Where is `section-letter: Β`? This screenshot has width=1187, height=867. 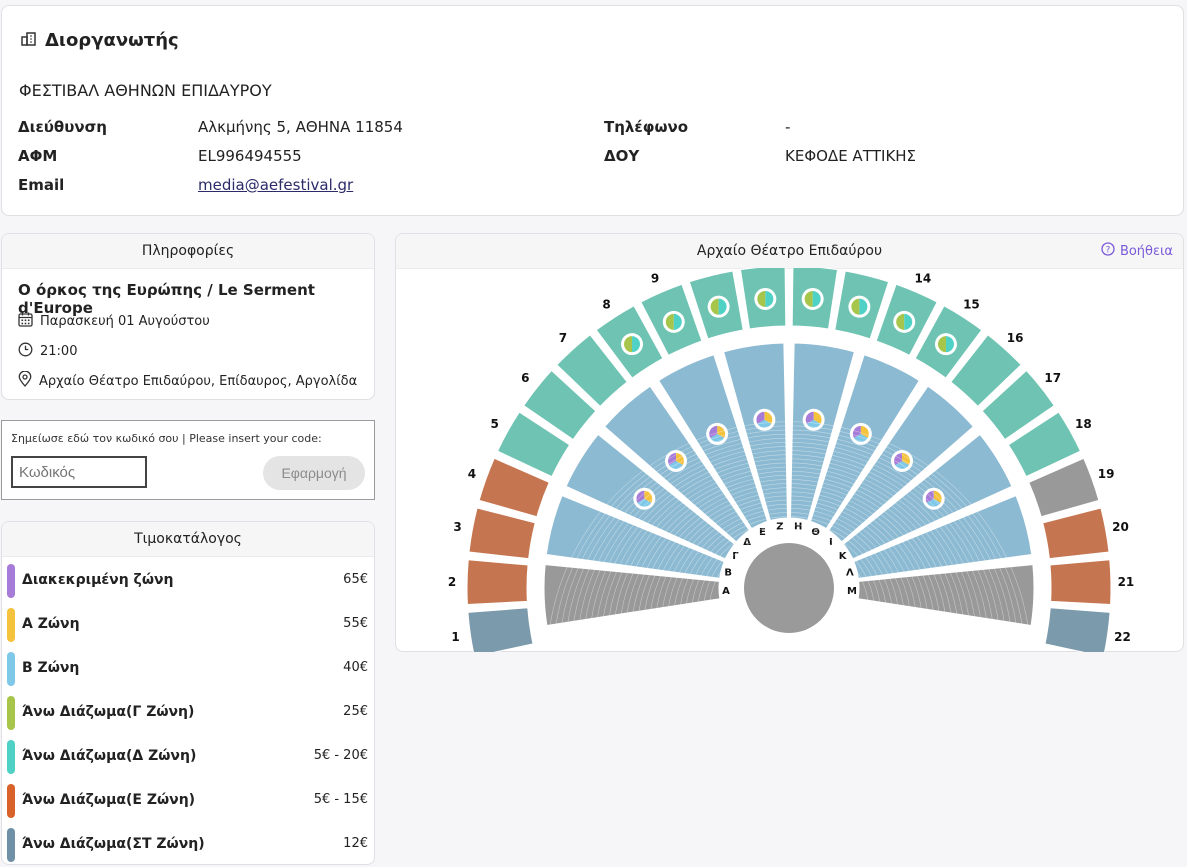 section-letter: Β is located at coordinates (728, 573).